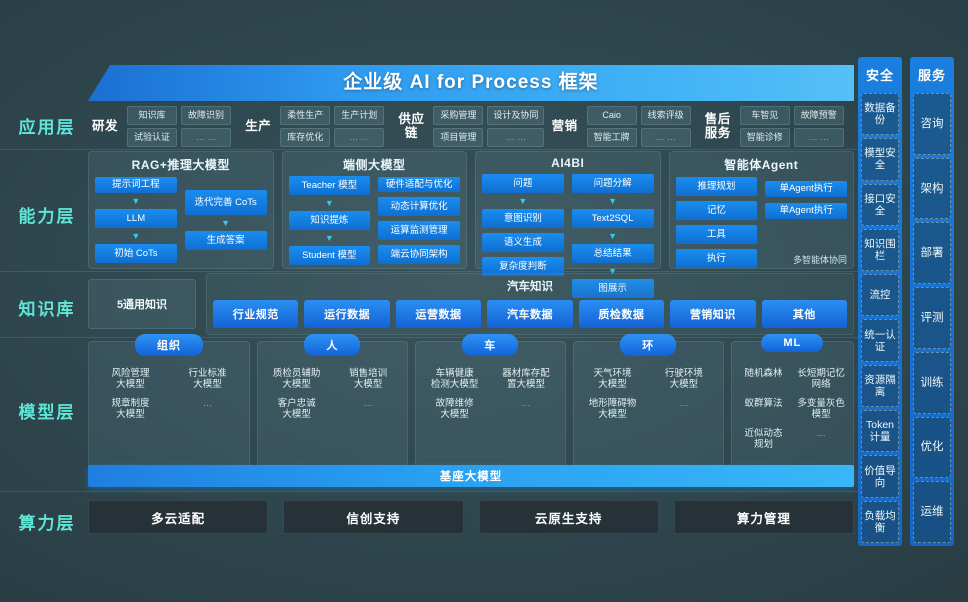  What do you see at coordinates (880, 250) in the screenshot?
I see `rail-item-knowledge-fence: 知识围栏` at bounding box center [880, 250].